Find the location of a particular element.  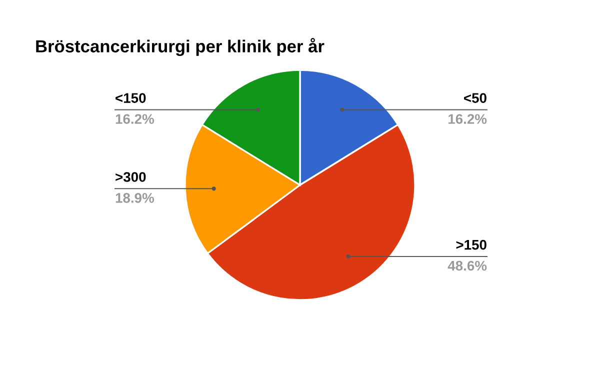

slice-label: >150 is located at coordinates (471, 245).